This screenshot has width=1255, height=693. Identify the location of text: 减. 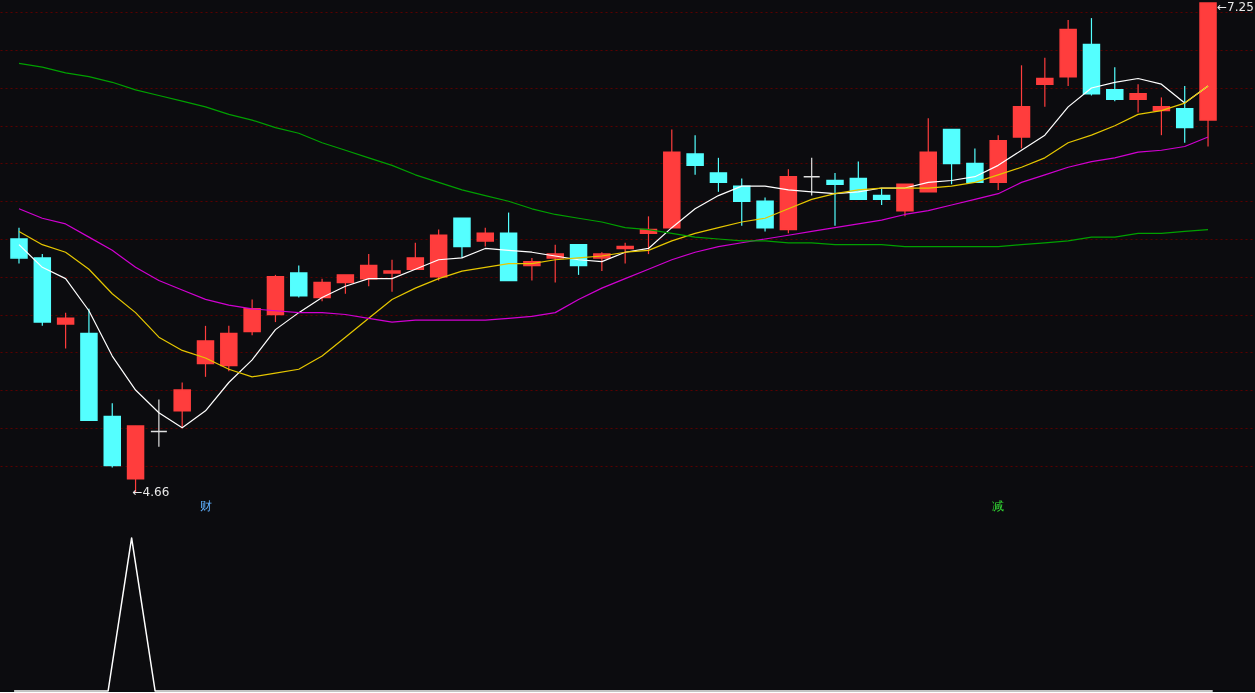
(998, 506).